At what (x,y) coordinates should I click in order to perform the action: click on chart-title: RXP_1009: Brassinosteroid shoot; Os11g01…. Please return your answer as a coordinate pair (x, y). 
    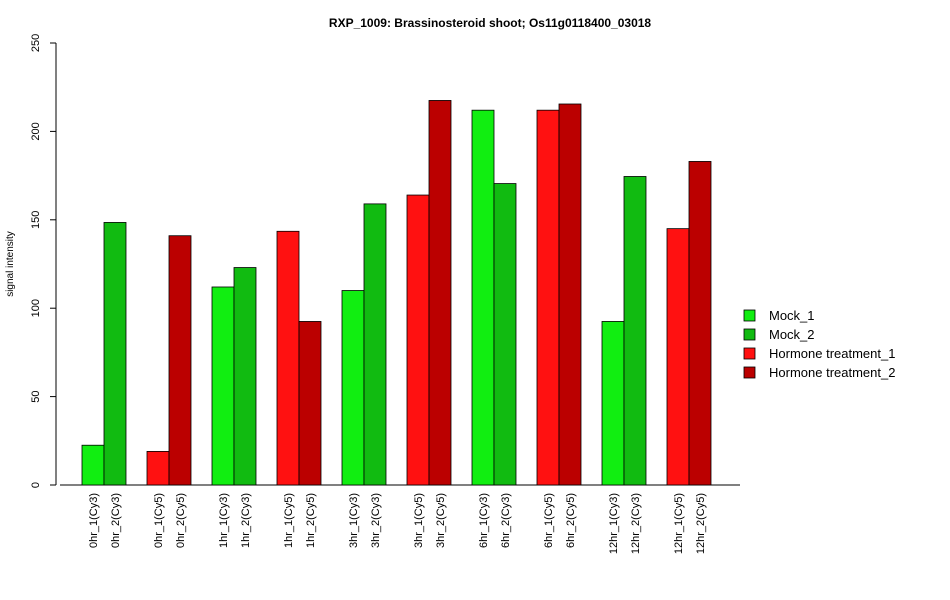
    Looking at the image, I should click on (490, 23).